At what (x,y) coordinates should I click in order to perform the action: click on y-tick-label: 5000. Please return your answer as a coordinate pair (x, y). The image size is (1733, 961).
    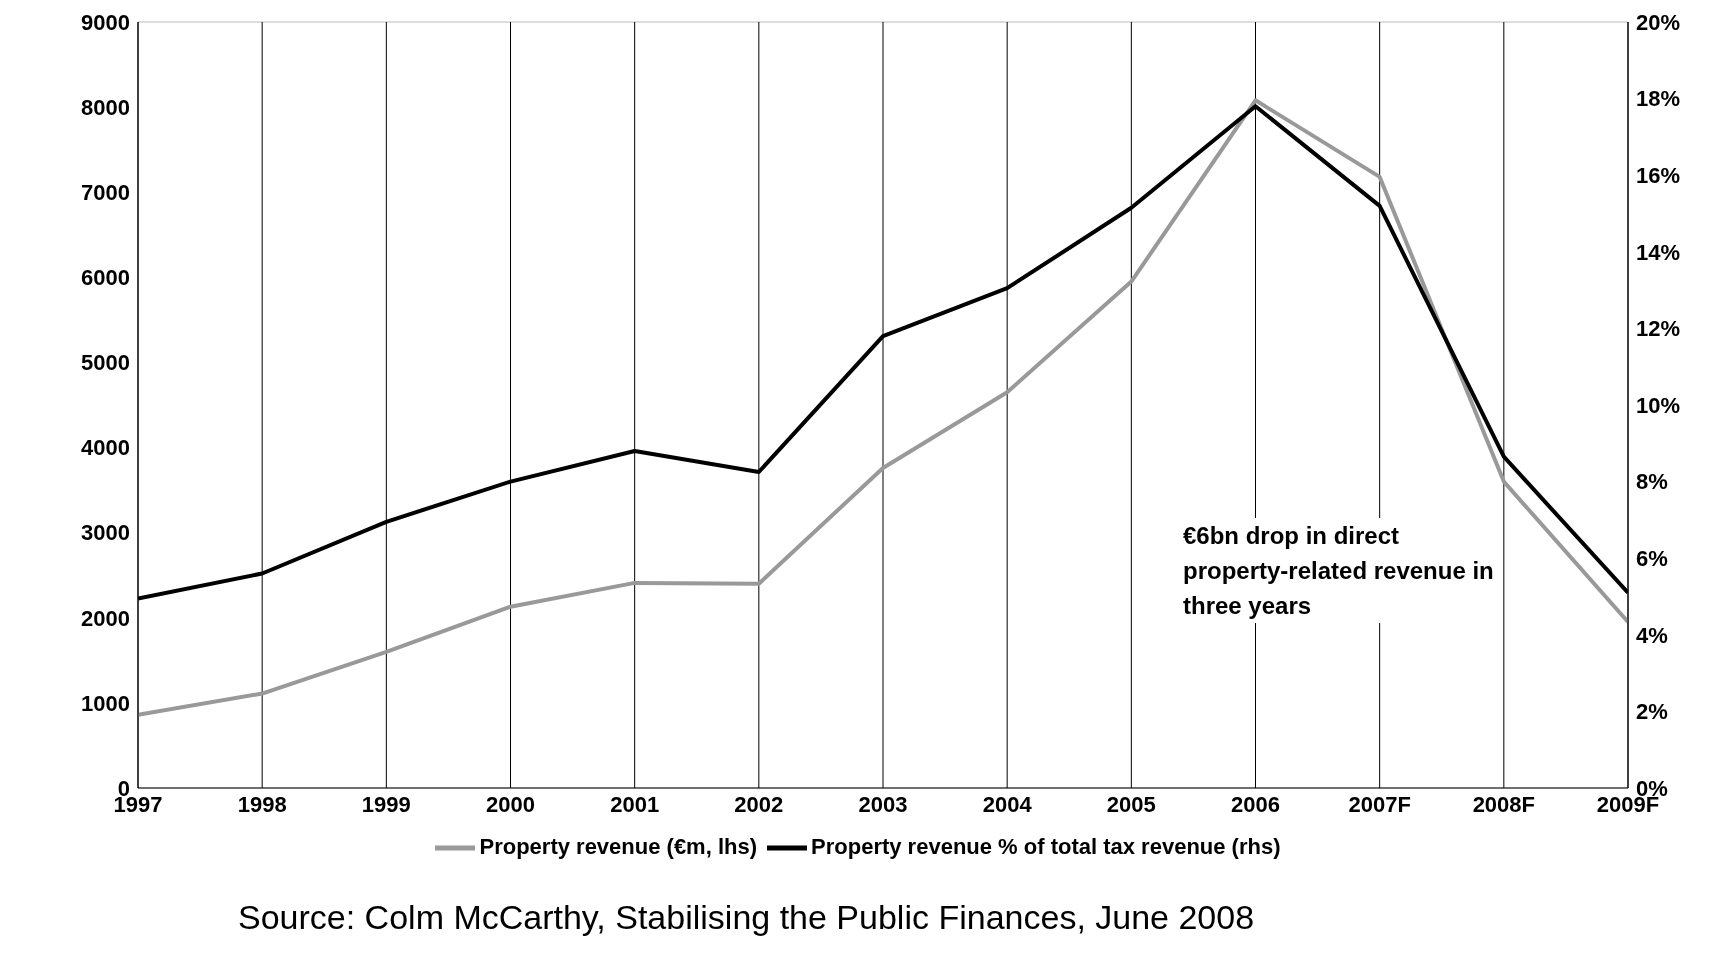
    Looking at the image, I should click on (105, 363).